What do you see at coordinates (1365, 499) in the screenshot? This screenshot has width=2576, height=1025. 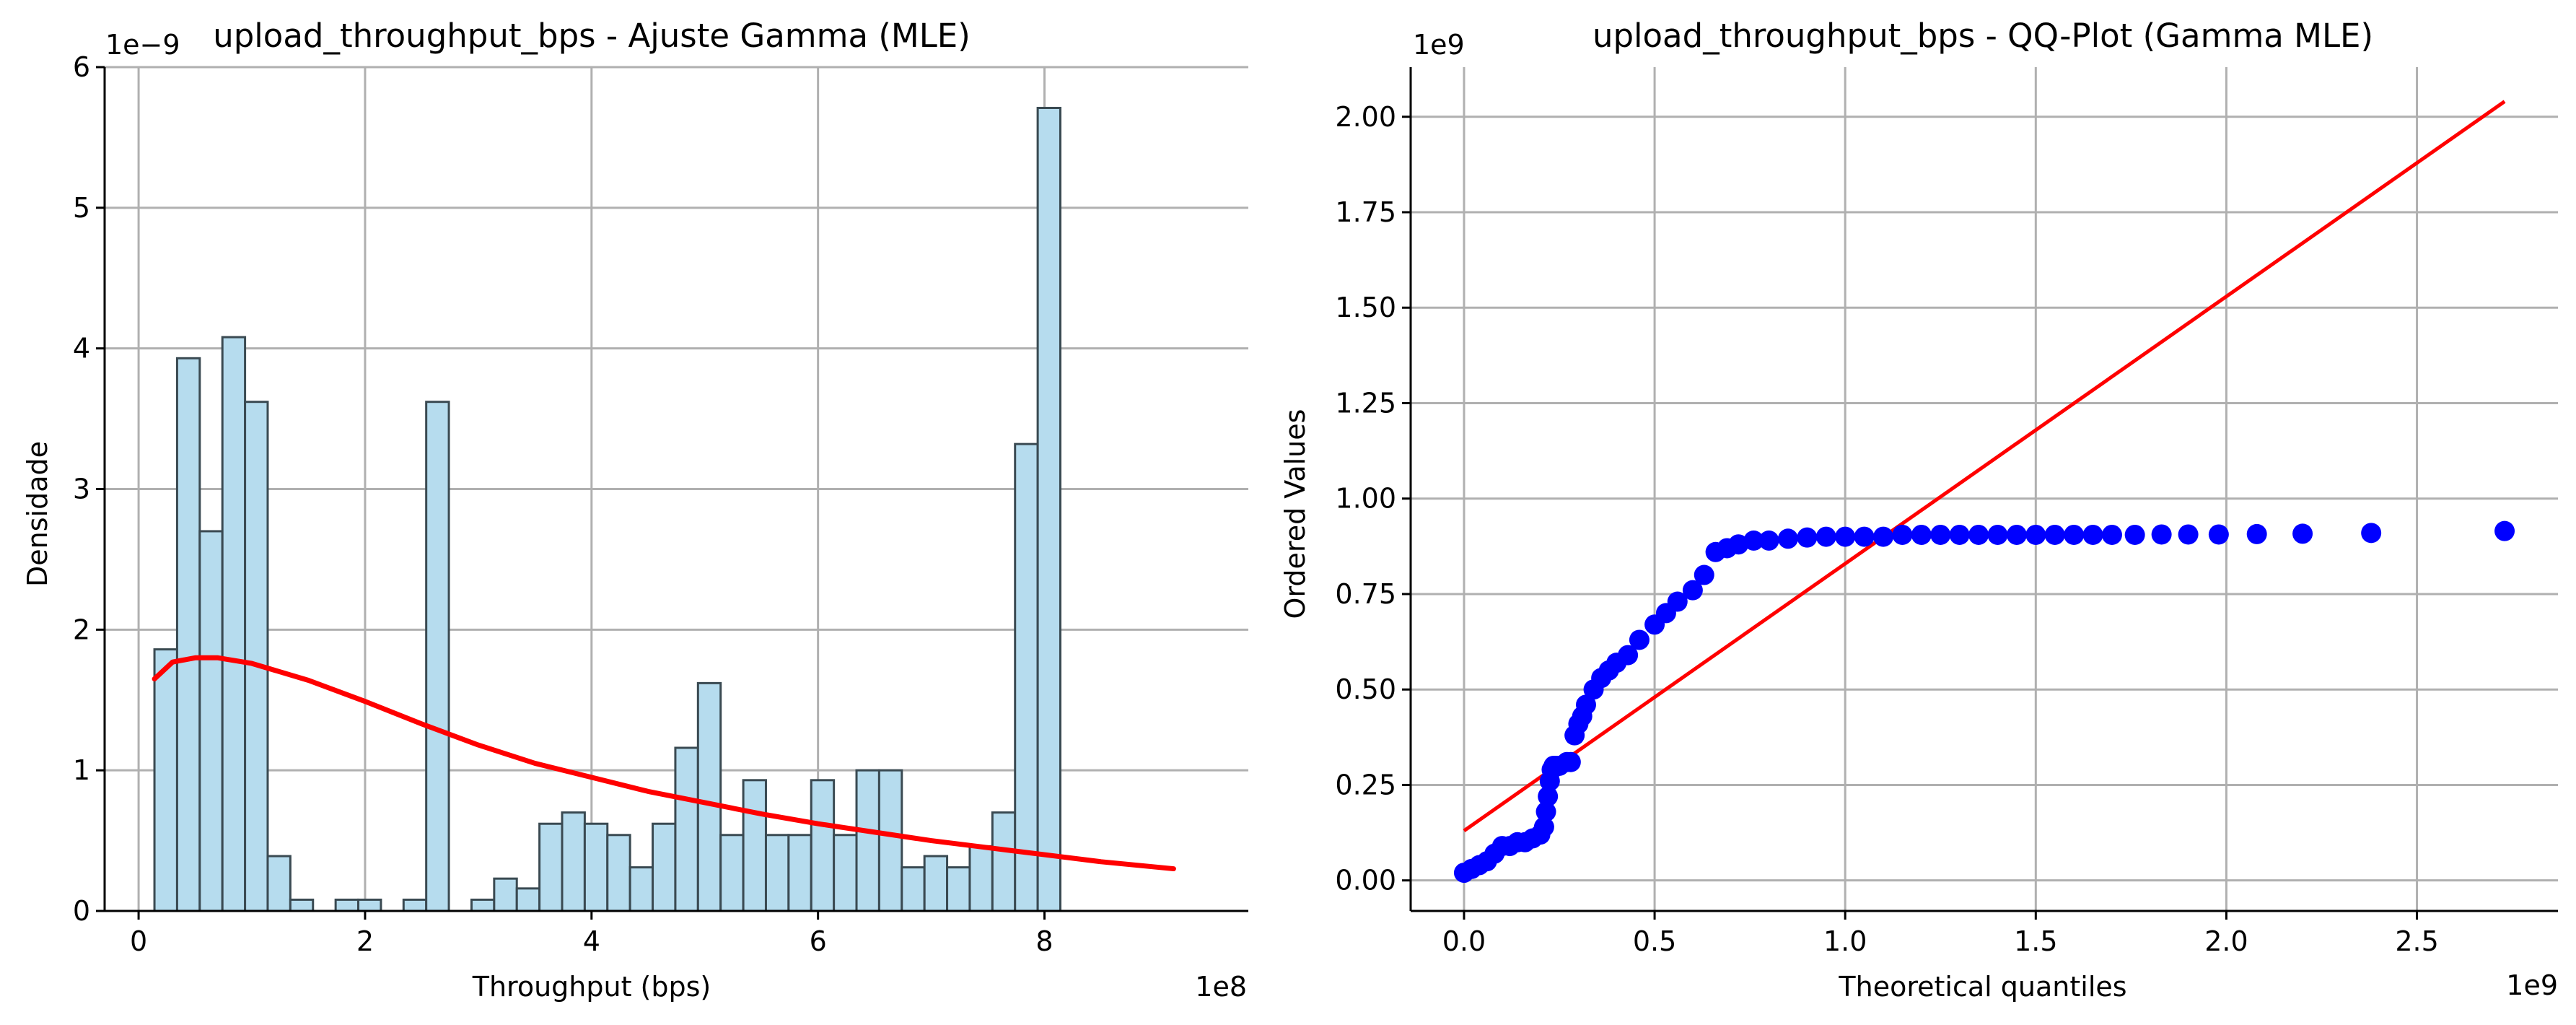 I see `y-tick-label: 1.00` at bounding box center [1365, 499].